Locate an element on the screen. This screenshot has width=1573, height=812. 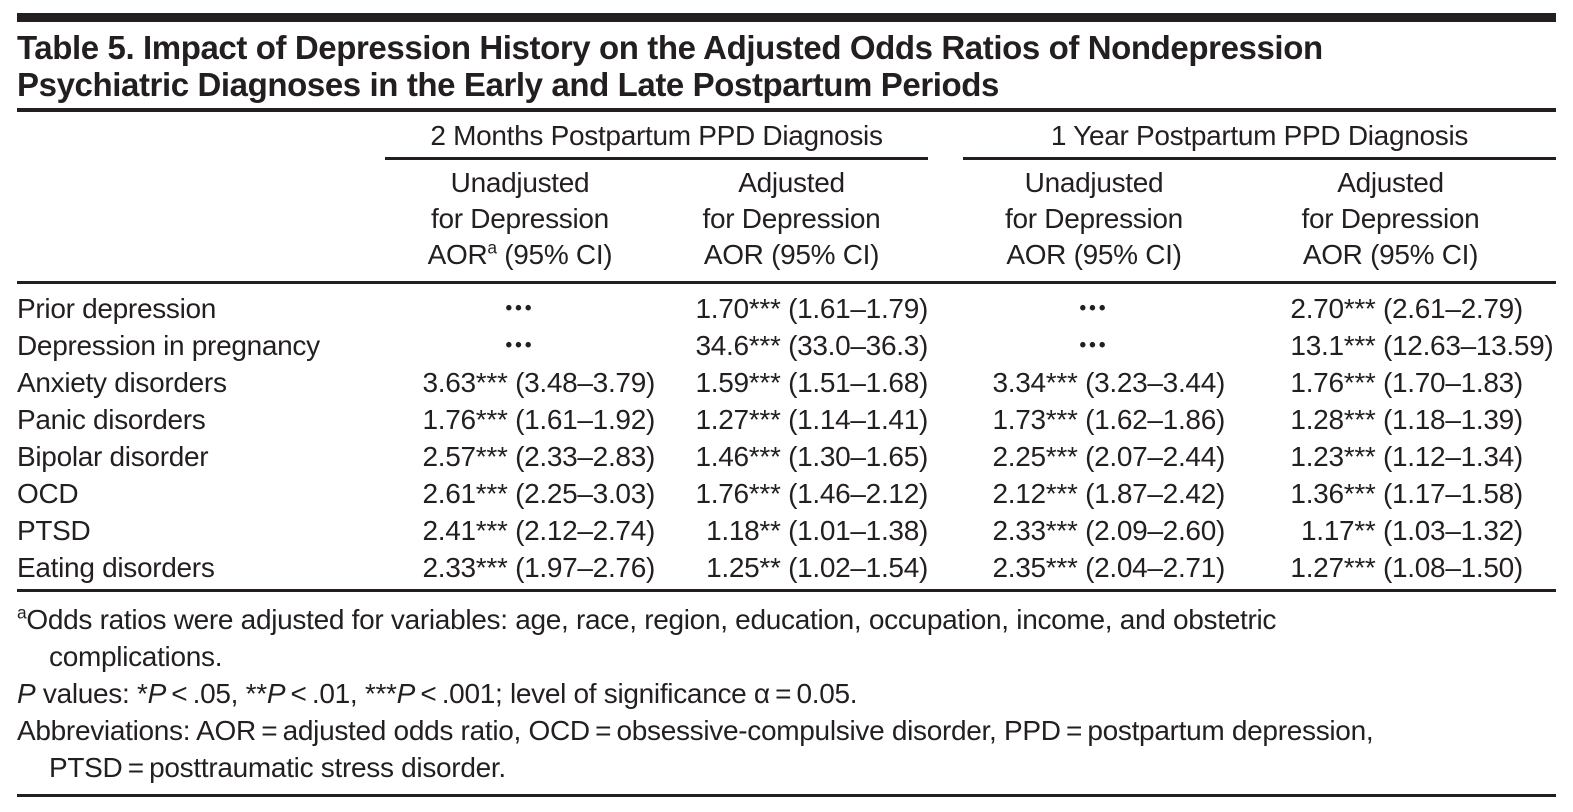
cell-1yr-adjusted: 1.36*** (1.17–1.58) is located at coordinates (1406, 493).